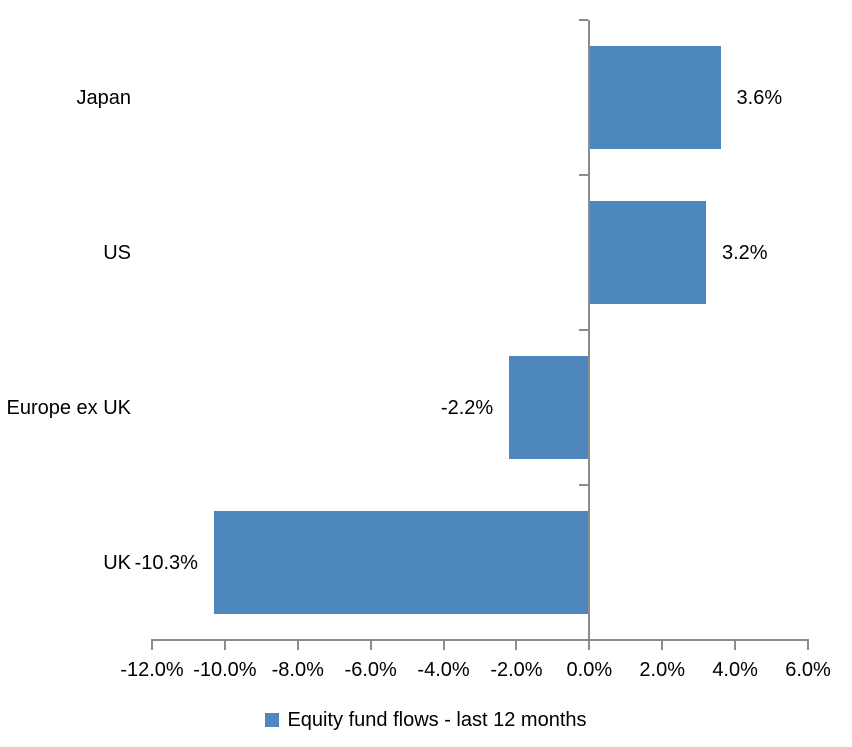  Describe the element at coordinates (759, 97) in the screenshot. I see `value-label-japan: 3.6%` at that location.